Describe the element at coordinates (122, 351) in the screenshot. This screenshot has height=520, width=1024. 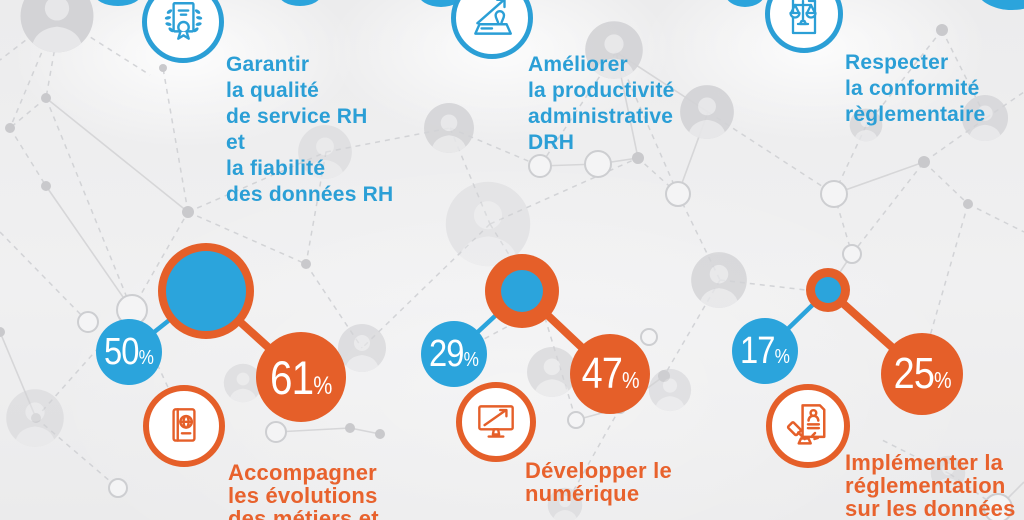
I see `stat-value: 50` at that location.